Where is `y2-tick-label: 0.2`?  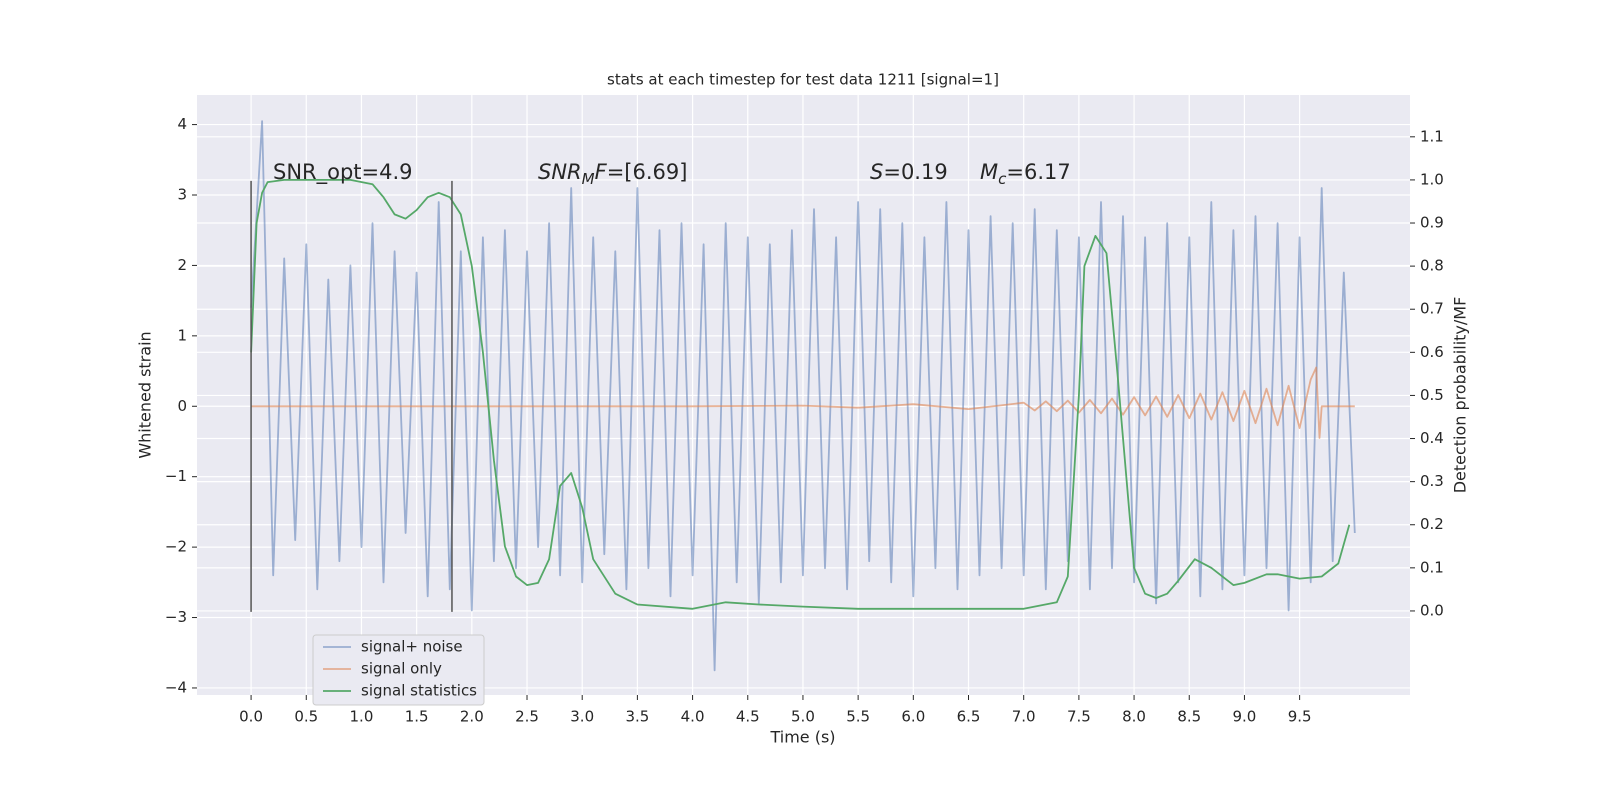 y2-tick-label: 0.2 is located at coordinates (1432, 524).